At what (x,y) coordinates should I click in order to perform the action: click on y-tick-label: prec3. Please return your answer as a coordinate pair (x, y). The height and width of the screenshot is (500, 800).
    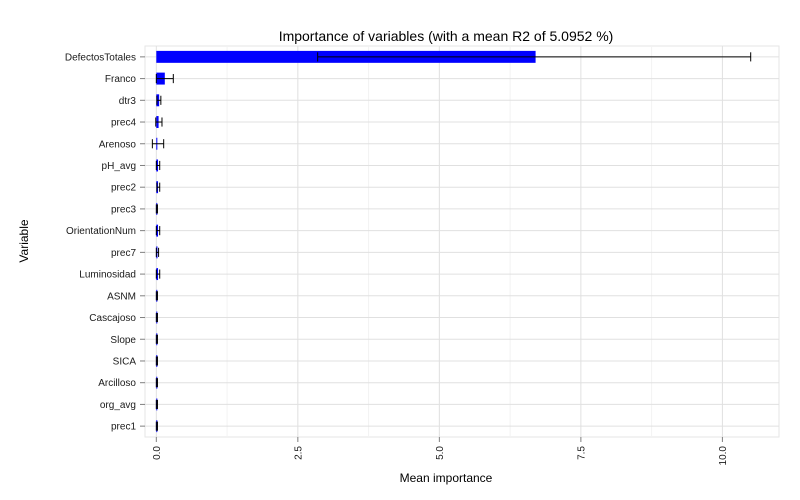
    Looking at the image, I should click on (123, 209).